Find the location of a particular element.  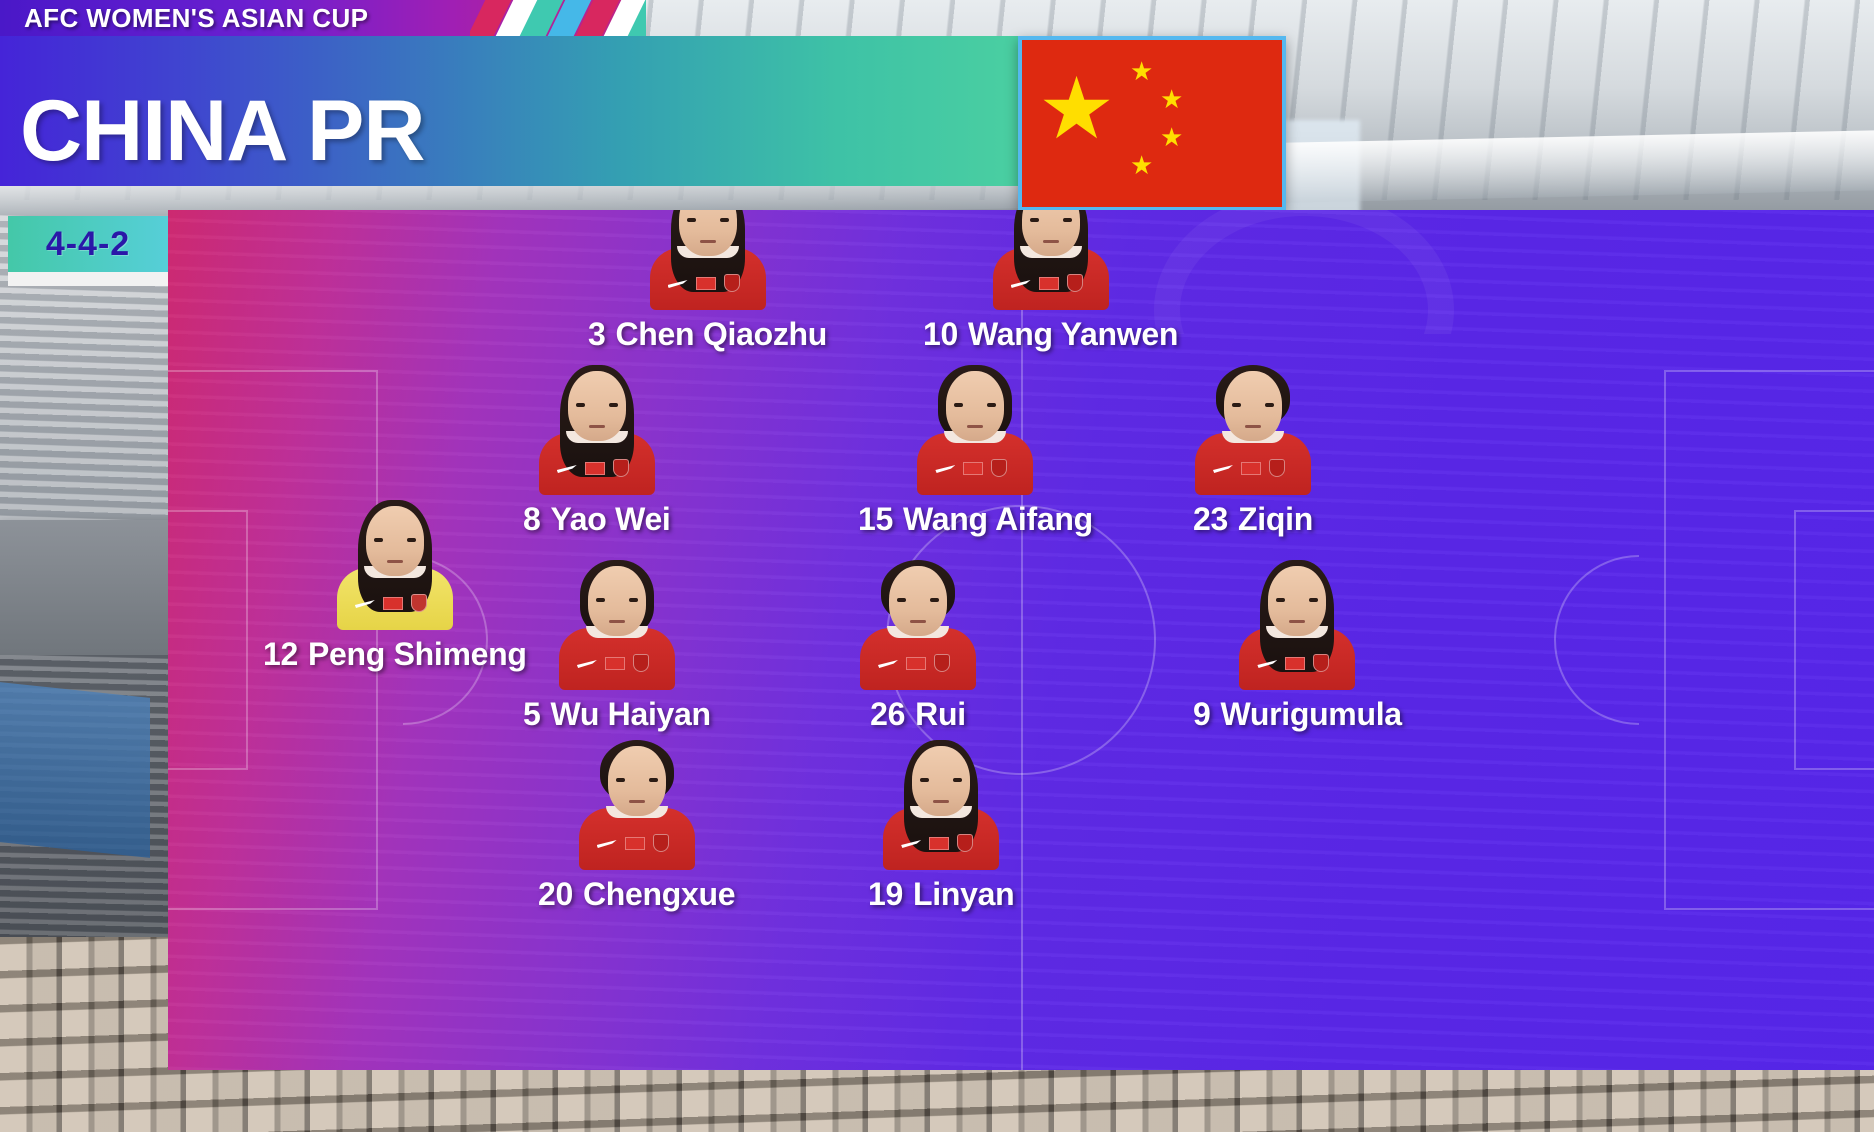

banner-chevron-graphic is located at coordinates (558, 18).